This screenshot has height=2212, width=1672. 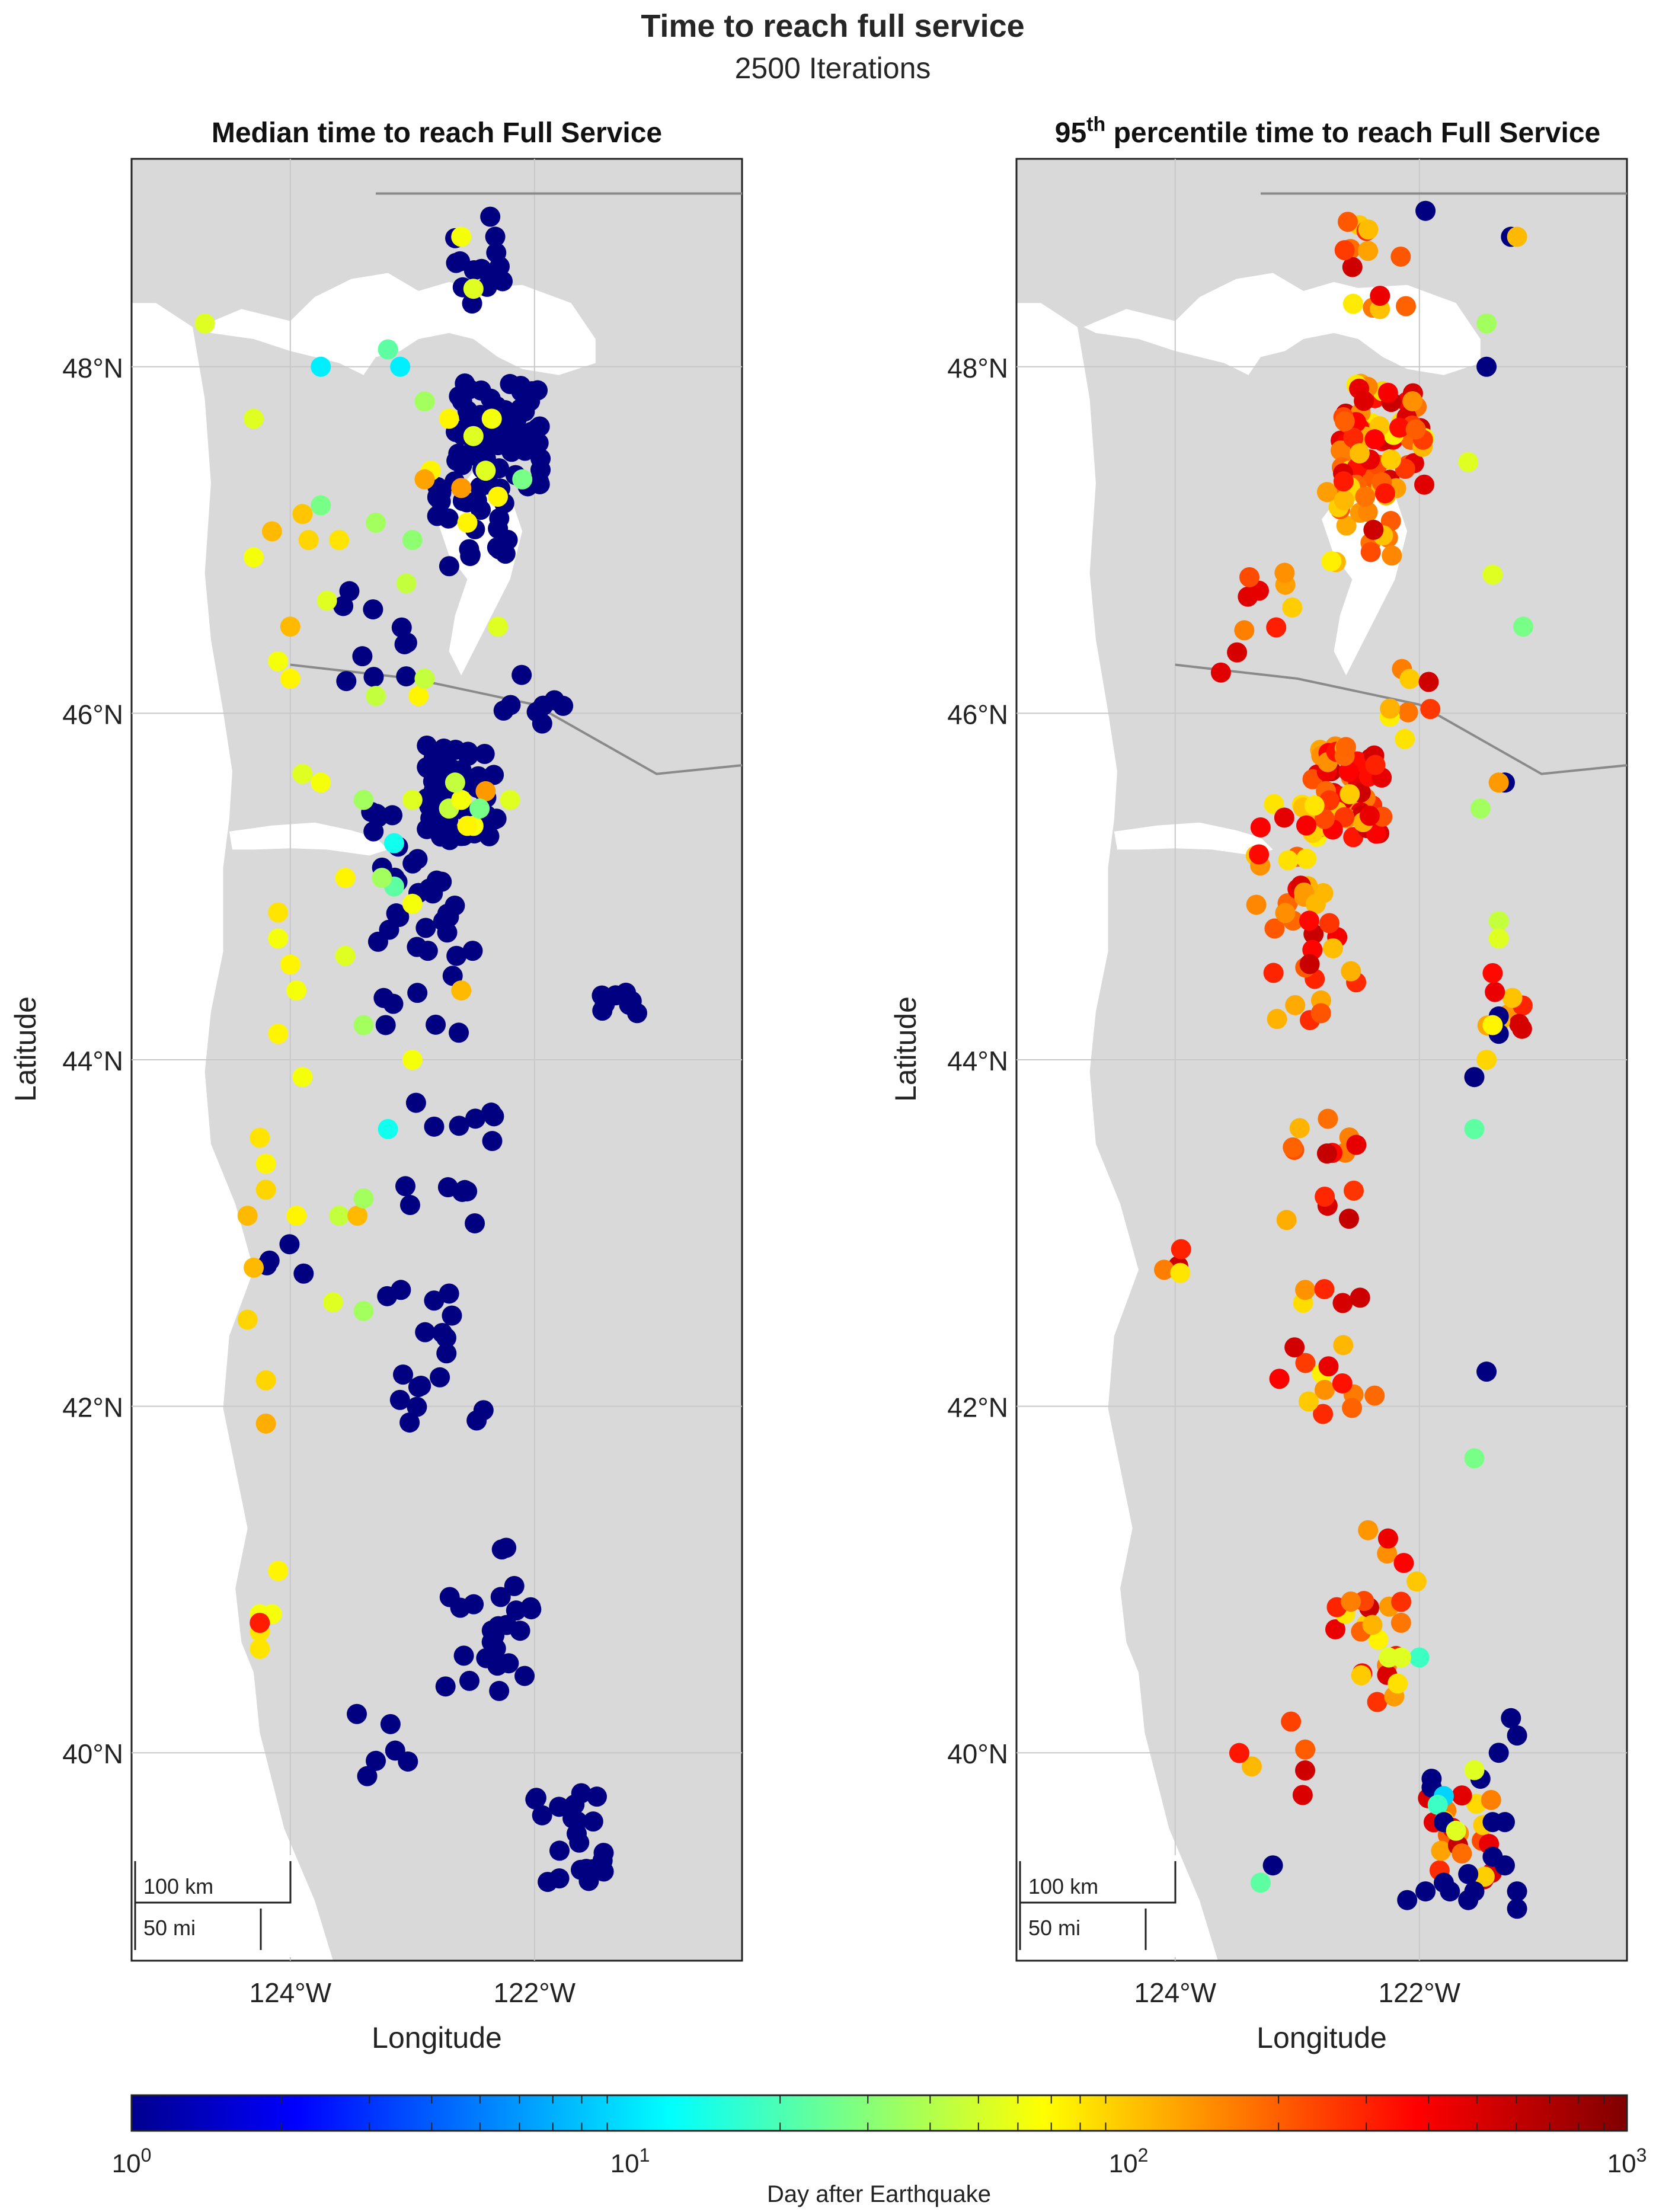 I want to click on scalebar-km: 100 km, so click(x=178, y=1886).